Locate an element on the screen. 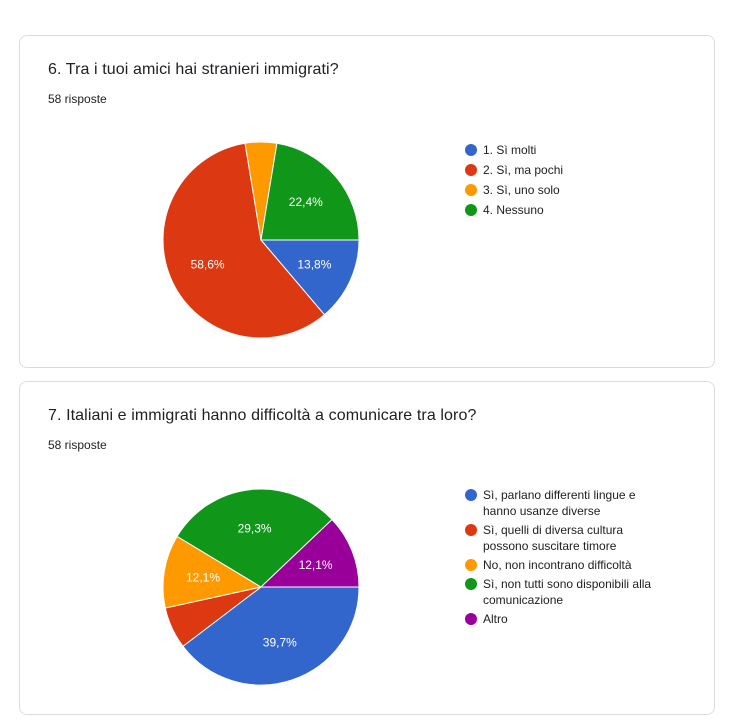  legend-item: 2. Sì, ma pochi is located at coordinates (550, 170).